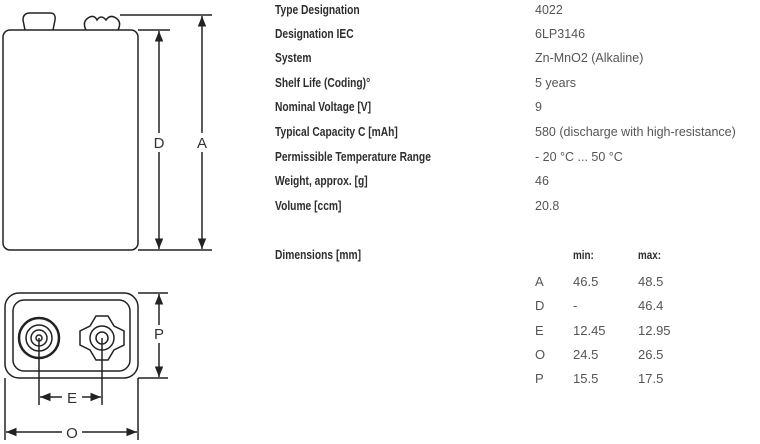 Image resolution: width=760 pixels, height=444 pixels. Describe the element at coordinates (71, 335) in the screenshot. I see `battery-top-view` at that location.